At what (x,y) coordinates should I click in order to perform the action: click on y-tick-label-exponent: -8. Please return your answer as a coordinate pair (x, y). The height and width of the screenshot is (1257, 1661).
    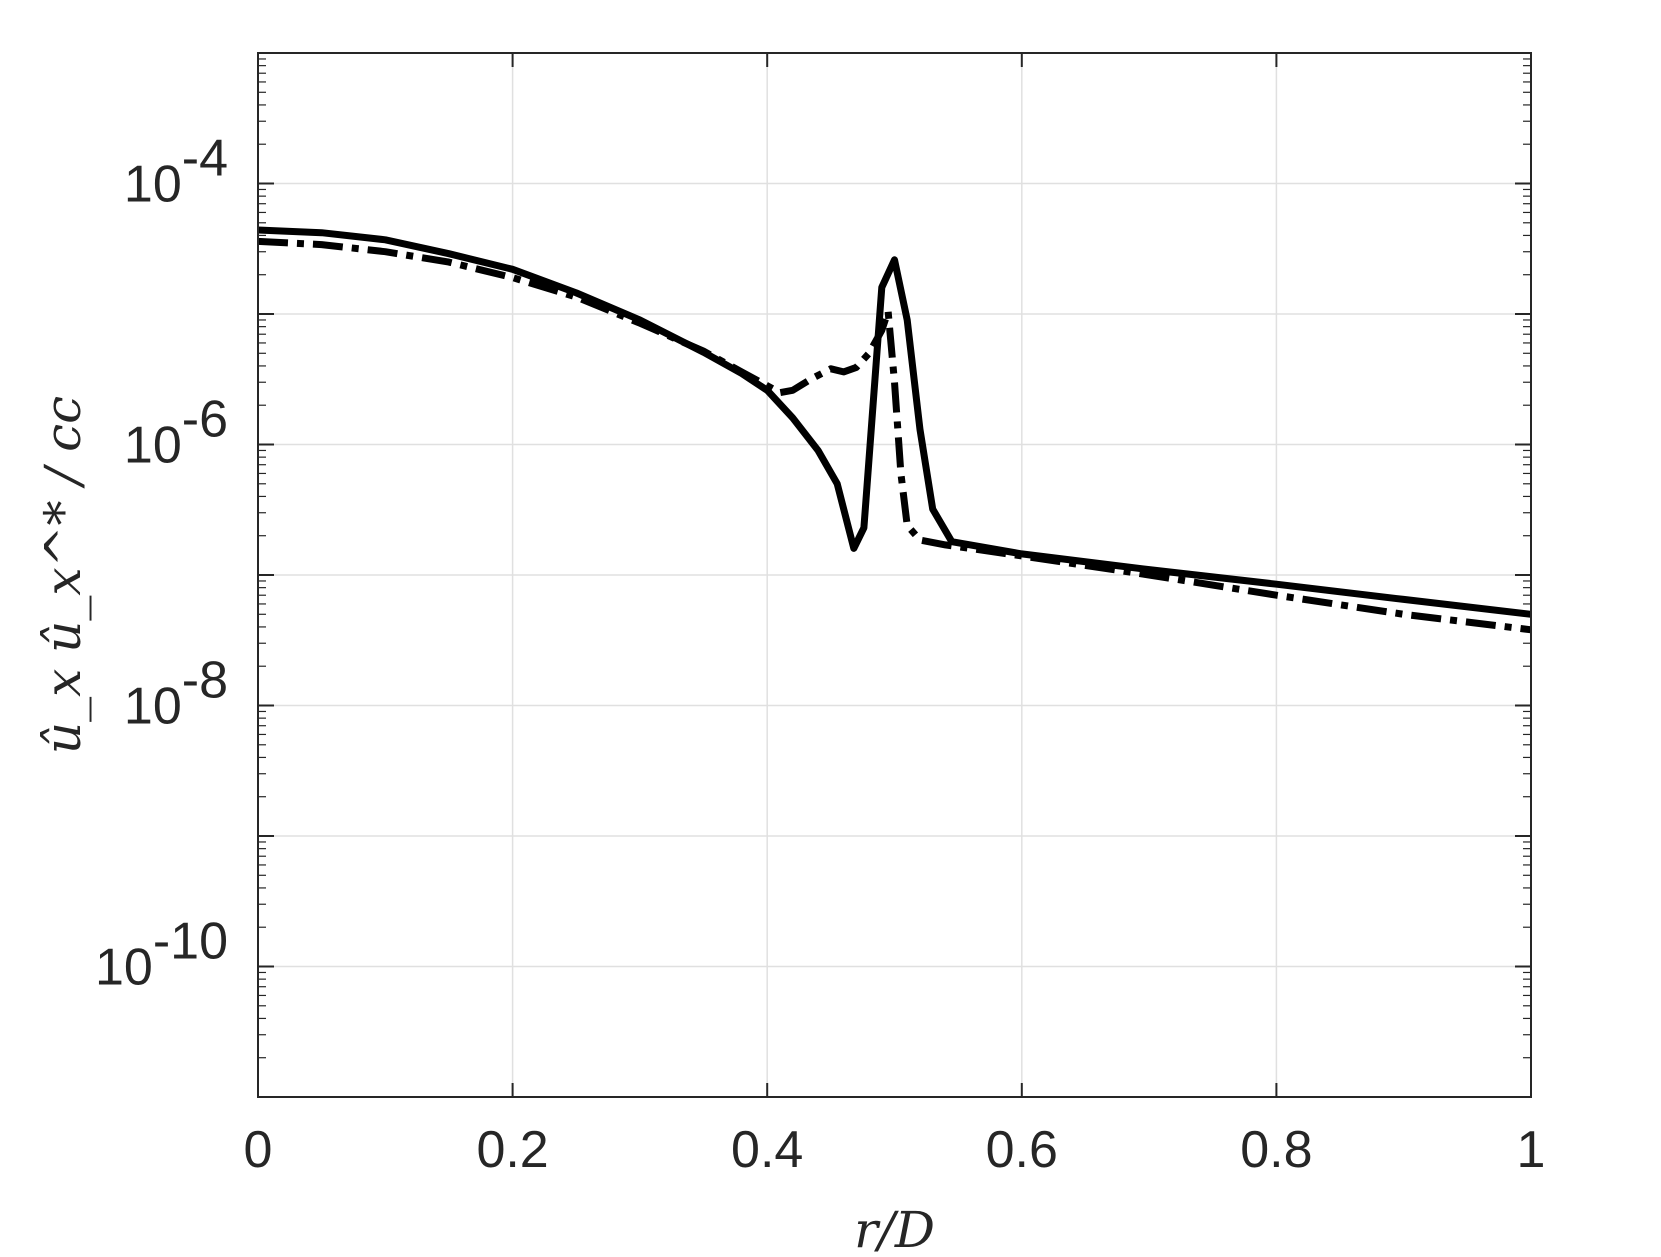
    Looking at the image, I should click on (205, 681).